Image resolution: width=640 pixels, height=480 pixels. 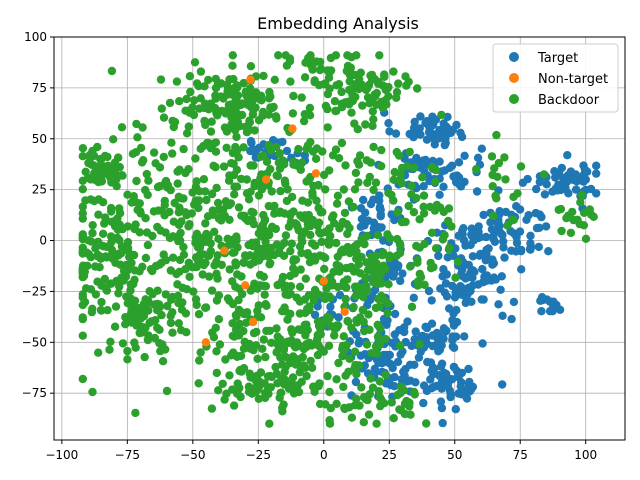 What do you see at coordinates (557, 58) in the screenshot?
I see `legend-label-target: Target` at bounding box center [557, 58].